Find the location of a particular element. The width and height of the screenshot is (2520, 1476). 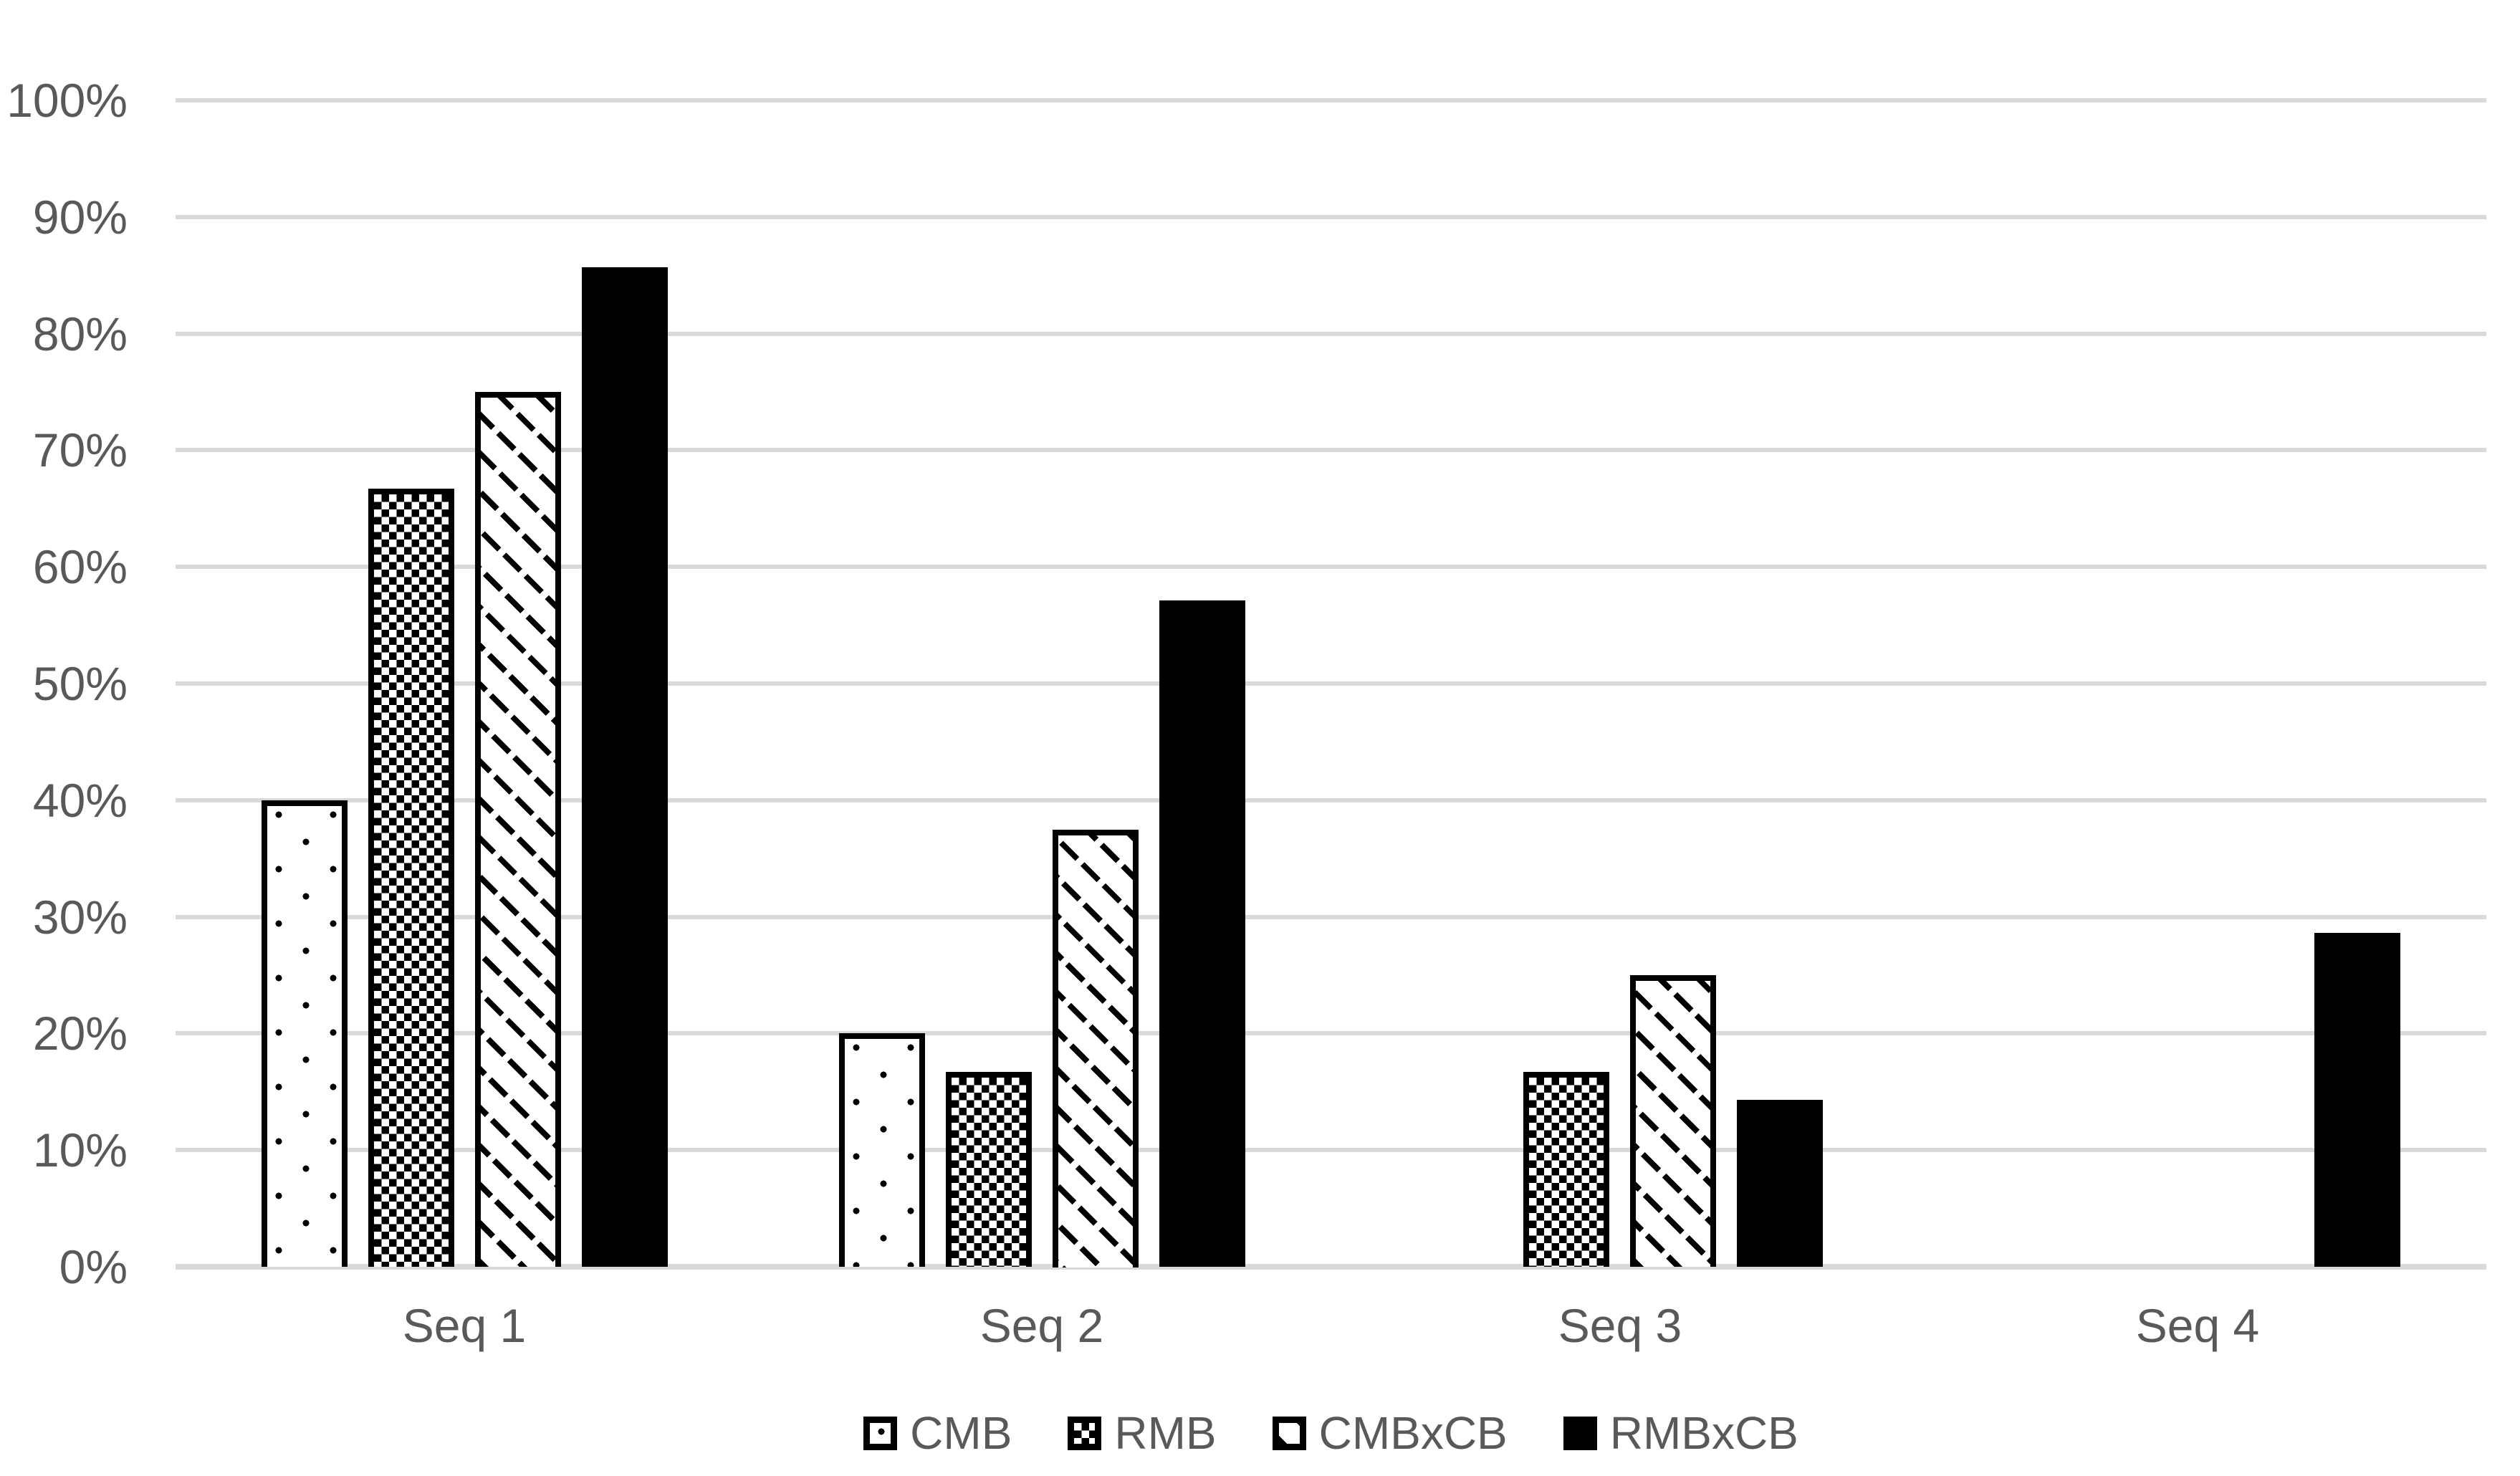

y-axis-label-60: 60% is located at coordinates (80, 566).